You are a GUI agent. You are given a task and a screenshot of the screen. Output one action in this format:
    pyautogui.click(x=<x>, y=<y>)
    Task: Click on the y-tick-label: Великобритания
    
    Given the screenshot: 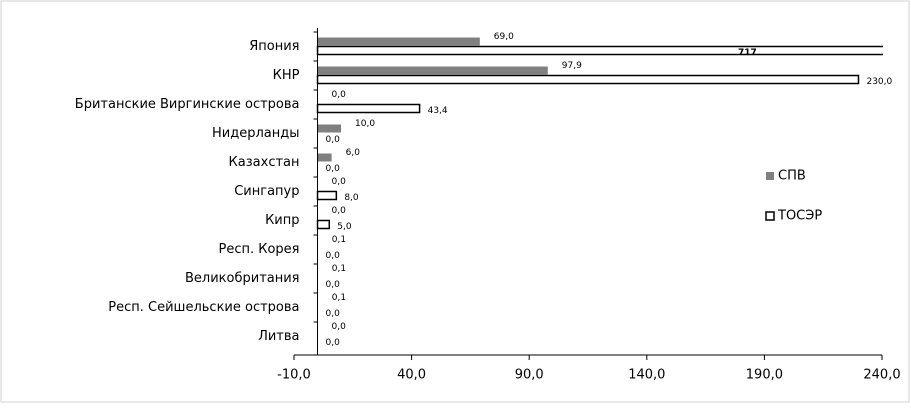 What is the action you would take?
    pyautogui.click(x=242, y=278)
    